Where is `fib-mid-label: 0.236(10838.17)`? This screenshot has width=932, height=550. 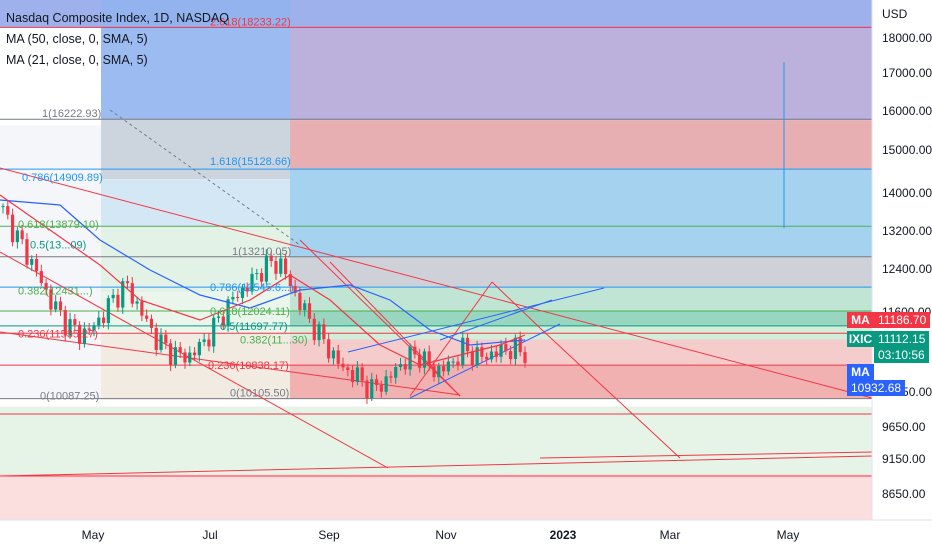
fib-mid-label: 0.236(10838.17) is located at coordinates (248, 366).